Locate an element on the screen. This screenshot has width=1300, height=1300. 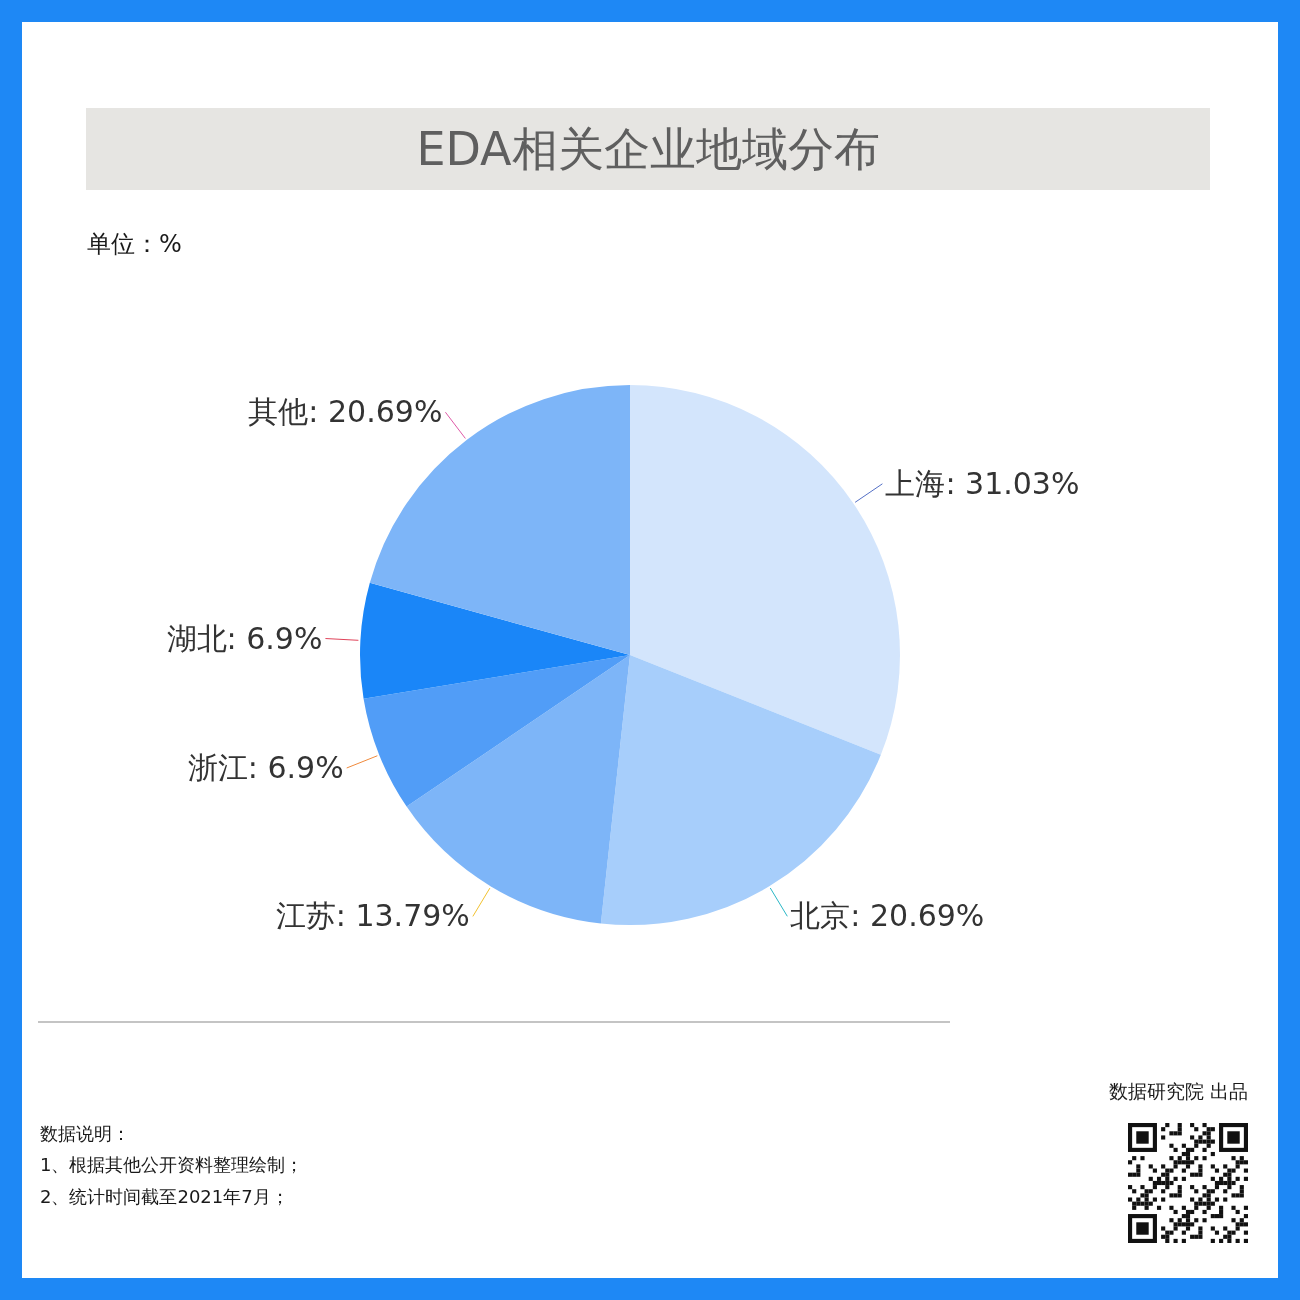
text: 单位：% is located at coordinates (134, 244).